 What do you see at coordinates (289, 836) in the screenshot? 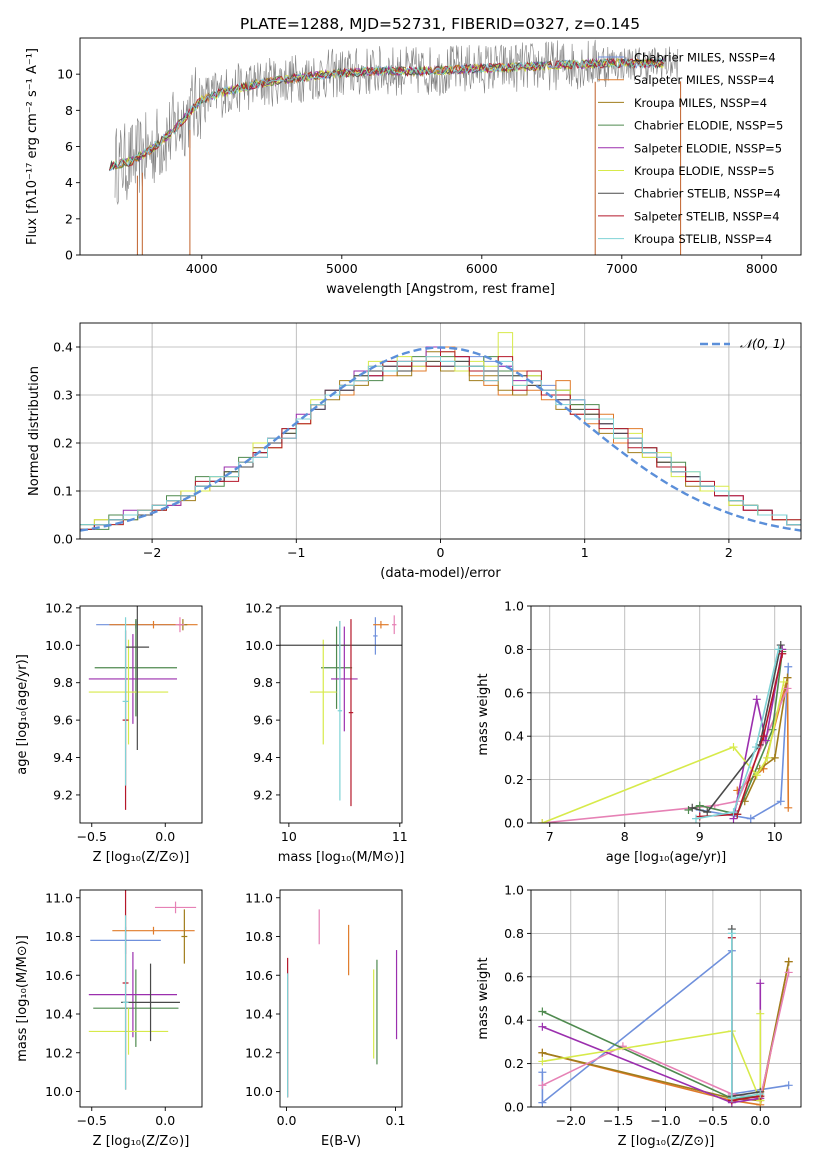
I see `age-vs-mass-xtick-label: 10` at bounding box center [289, 836].